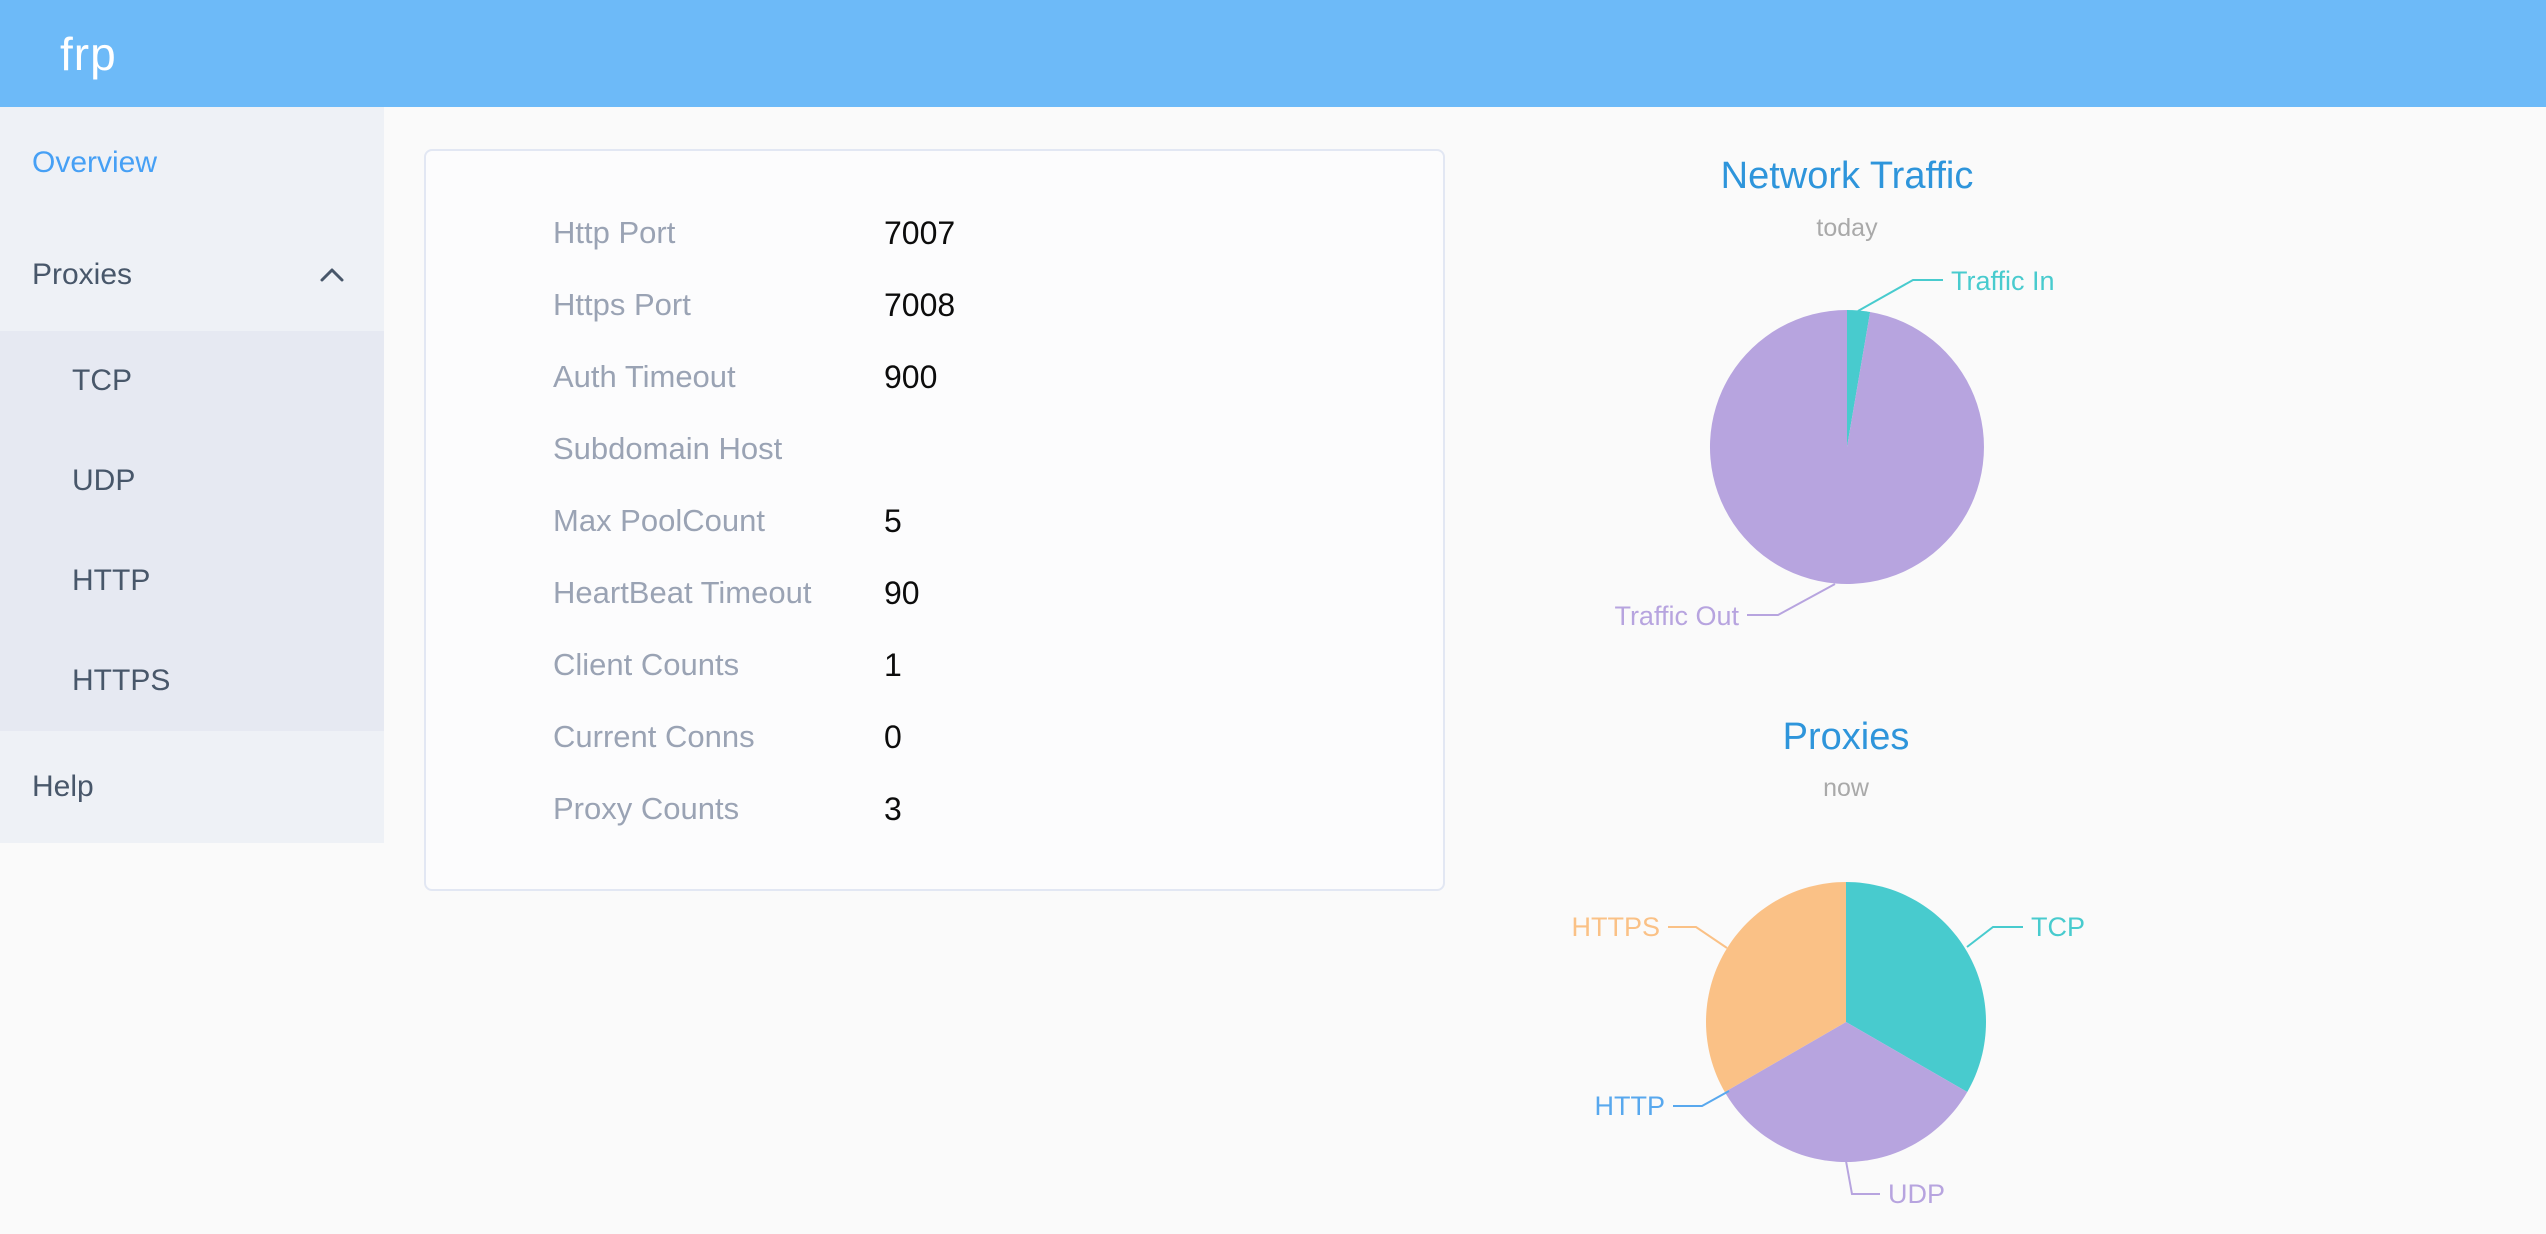  What do you see at coordinates (192, 163) in the screenshot?
I see `sidebar-item-overview: Overview` at bounding box center [192, 163].